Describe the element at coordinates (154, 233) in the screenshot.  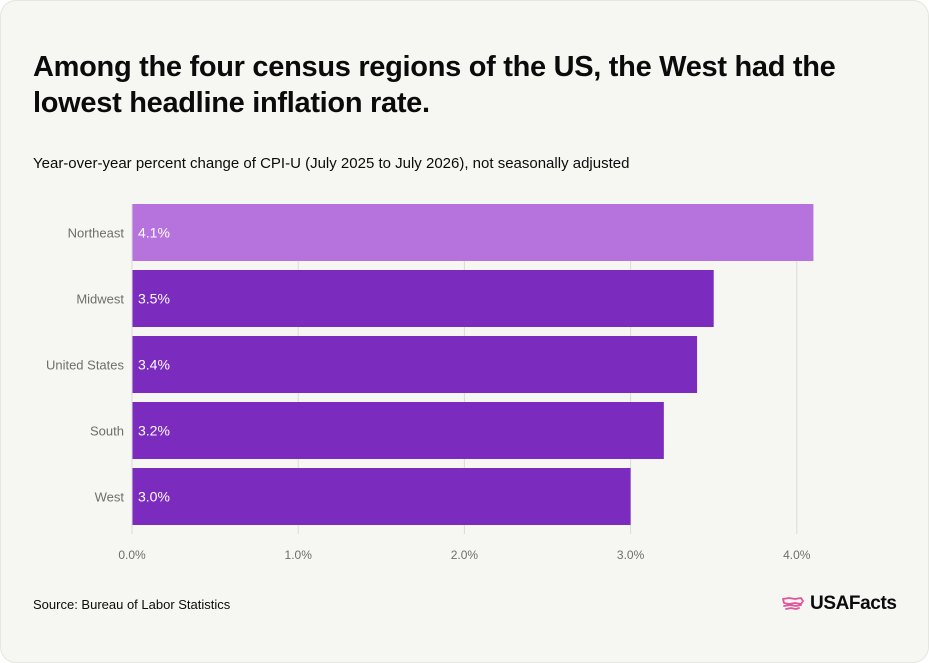
I see `bar-value-label: 4.1%` at that location.